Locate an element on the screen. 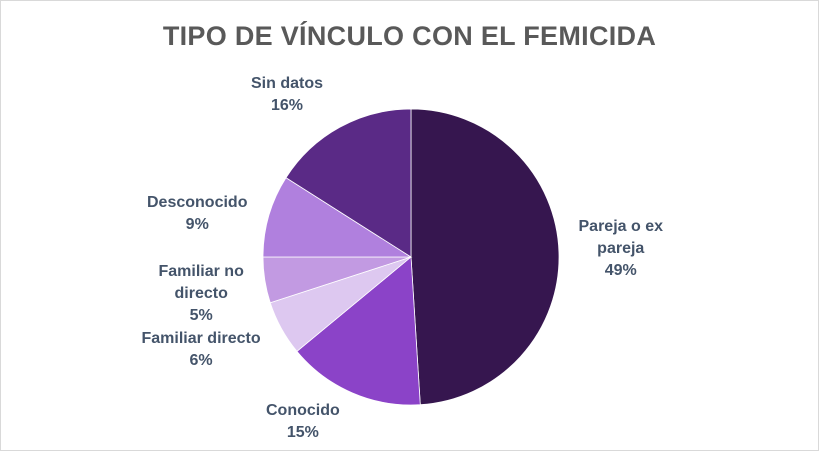 The height and width of the screenshot is (451, 819). data-label-value: 16% is located at coordinates (287, 105).